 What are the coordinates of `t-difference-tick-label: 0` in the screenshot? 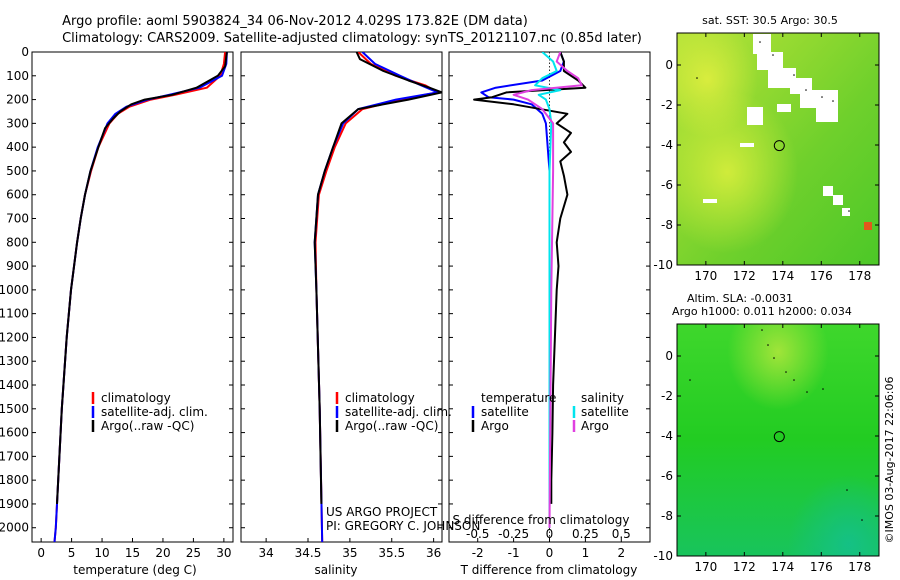 It's located at (550, 553).